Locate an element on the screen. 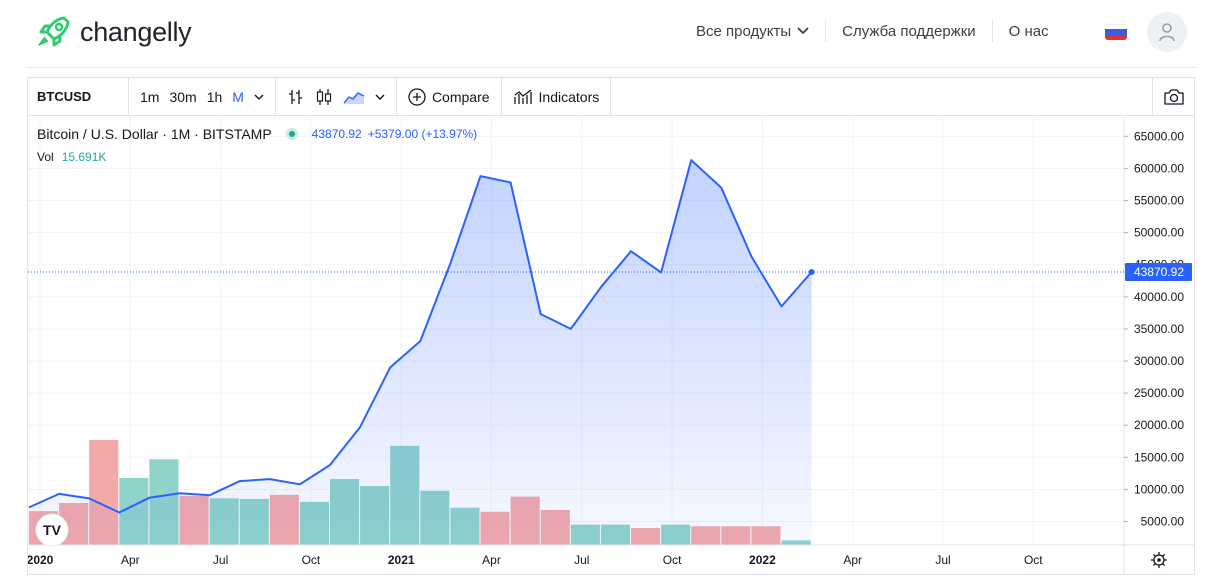 The width and height of the screenshot is (1207, 587). price-tick-label: 35000.00 is located at coordinates (1159, 329).